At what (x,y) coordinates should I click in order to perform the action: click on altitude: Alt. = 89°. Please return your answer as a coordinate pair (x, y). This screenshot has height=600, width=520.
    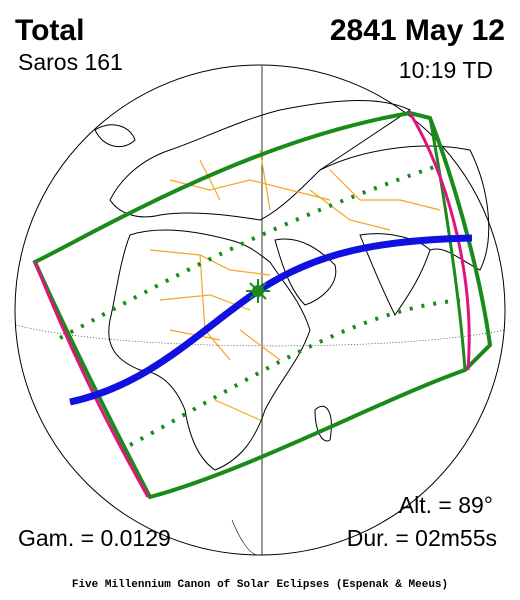
    Looking at the image, I should click on (446, 505).